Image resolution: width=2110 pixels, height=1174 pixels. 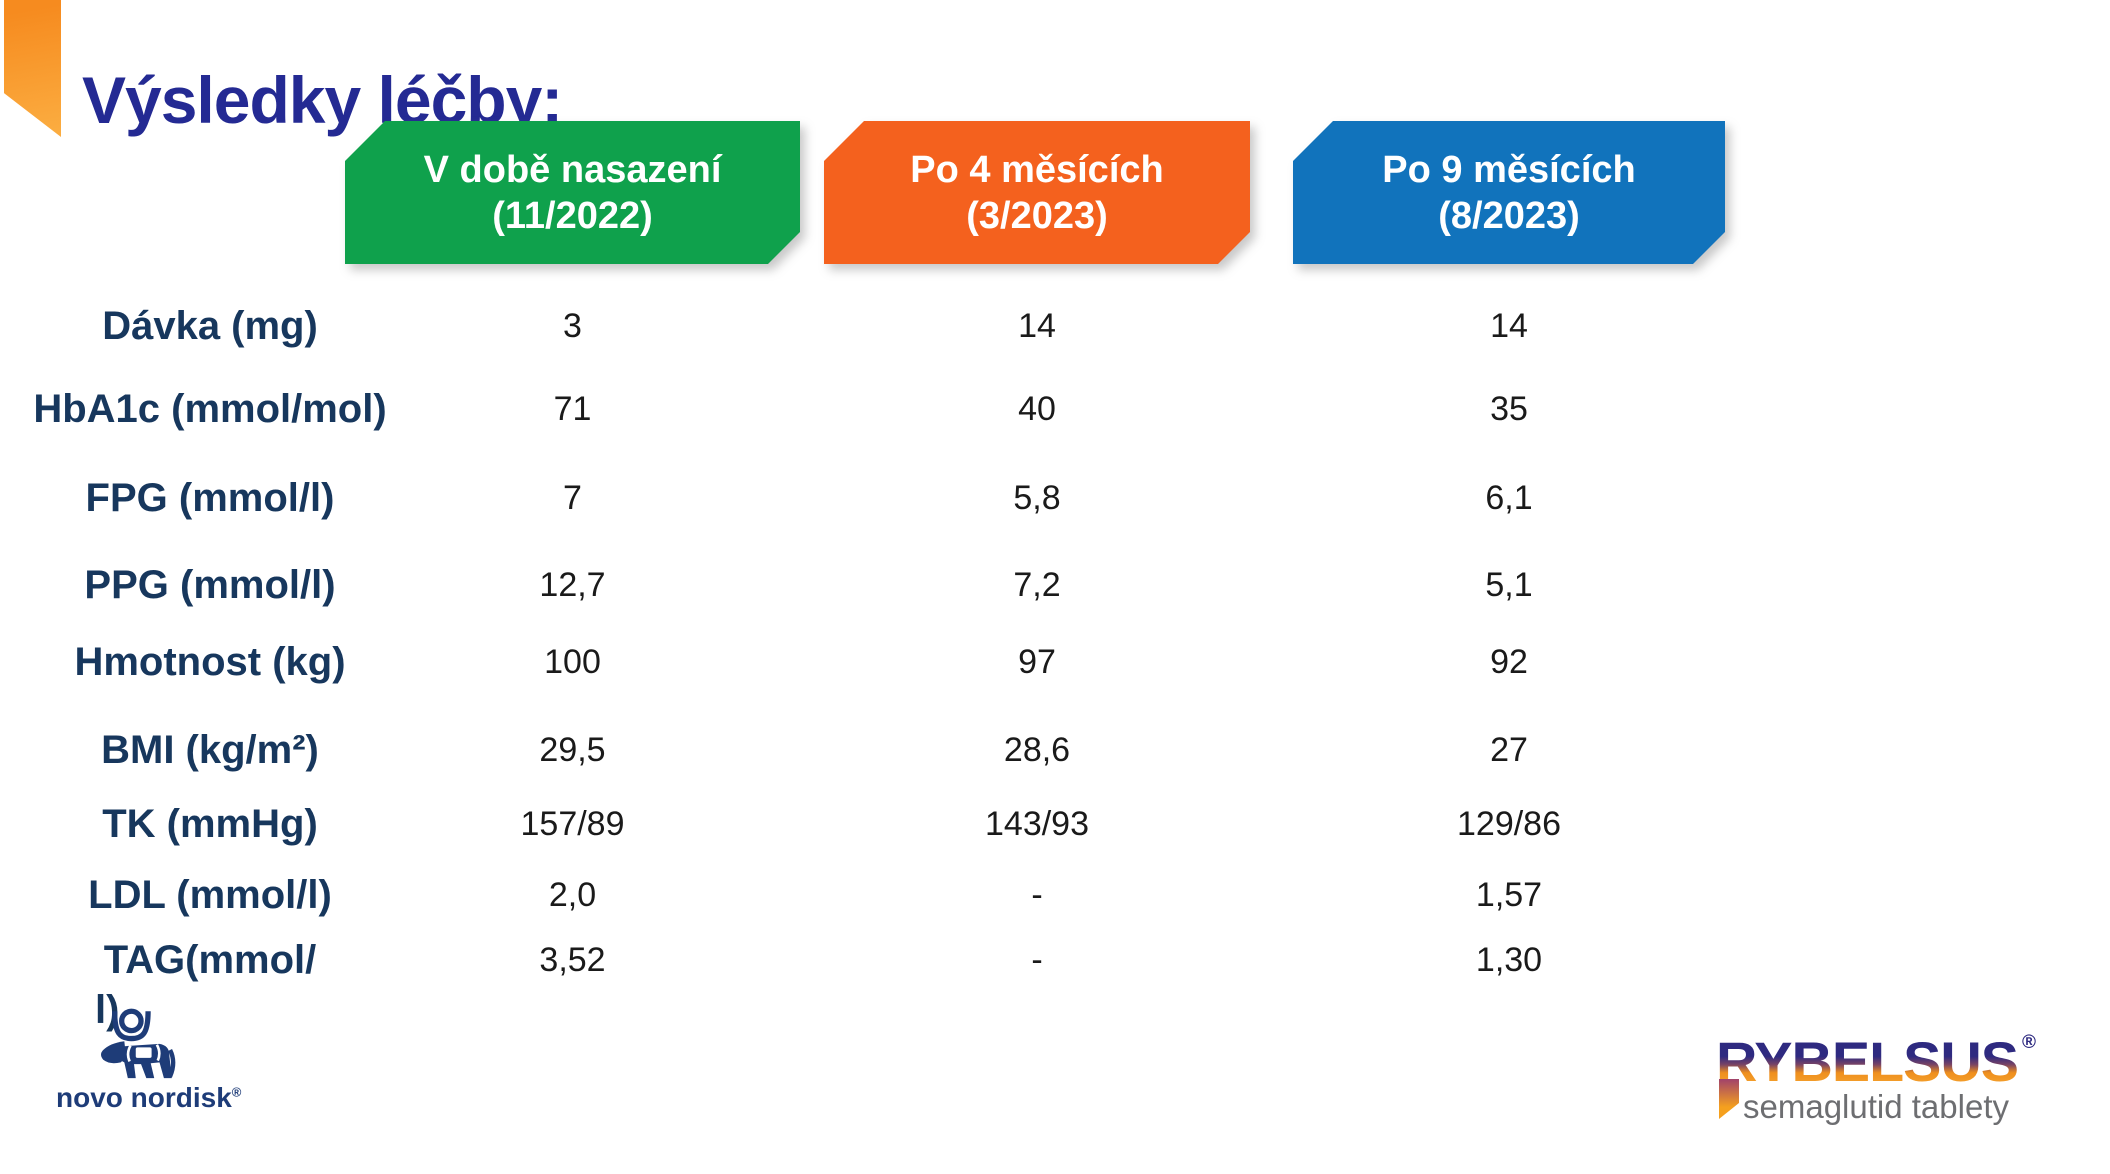 I want to click on row-label: TK (mmHg), so click(x=210, y=824).